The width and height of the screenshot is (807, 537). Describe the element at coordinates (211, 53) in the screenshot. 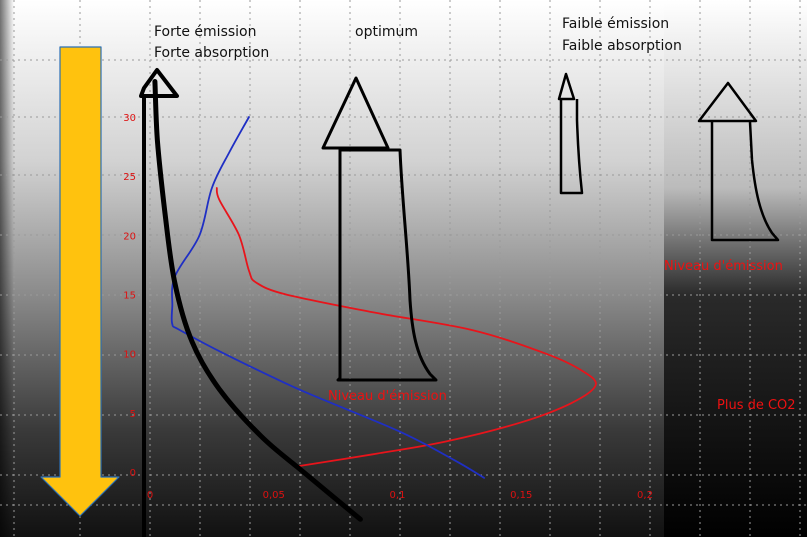

I see `header-strong-absorption: Forte absorption` at that location.